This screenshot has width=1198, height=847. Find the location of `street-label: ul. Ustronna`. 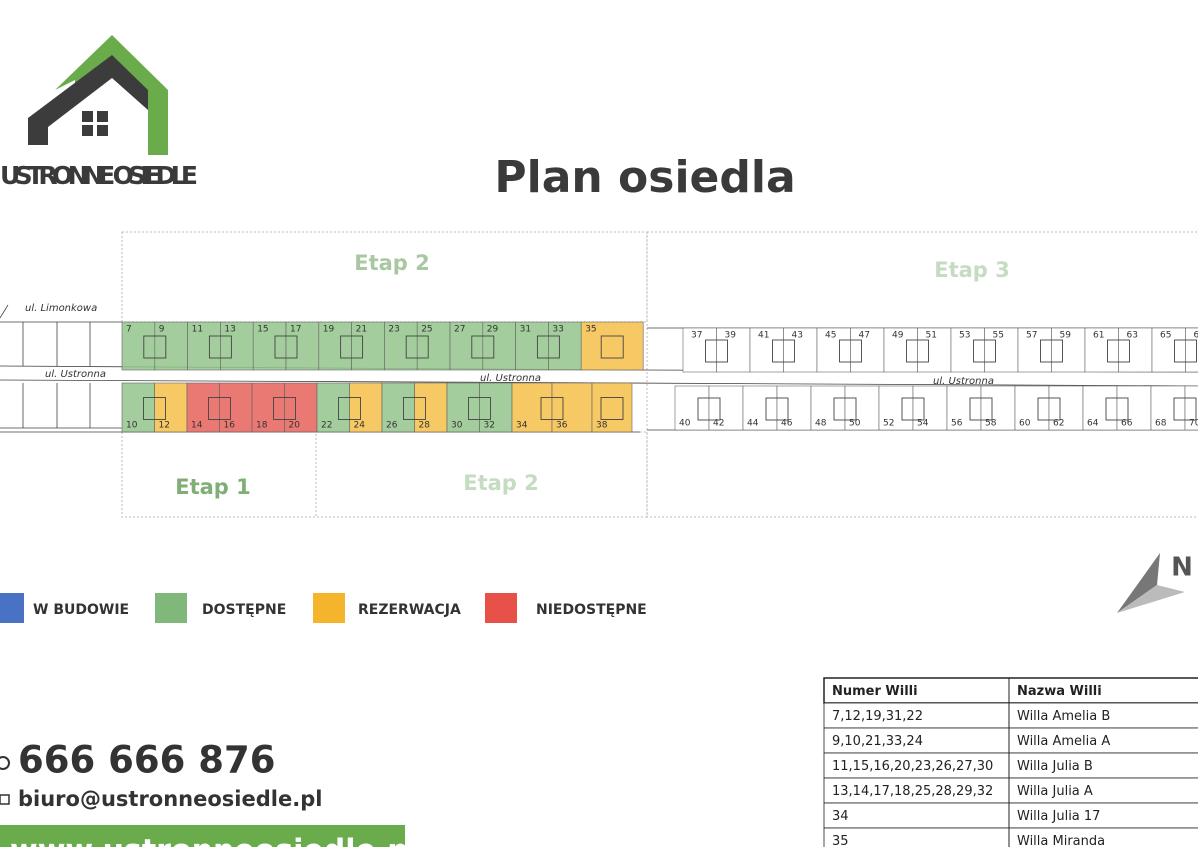

street-label: ul. Ustronna is located at coordinates (75, 374).